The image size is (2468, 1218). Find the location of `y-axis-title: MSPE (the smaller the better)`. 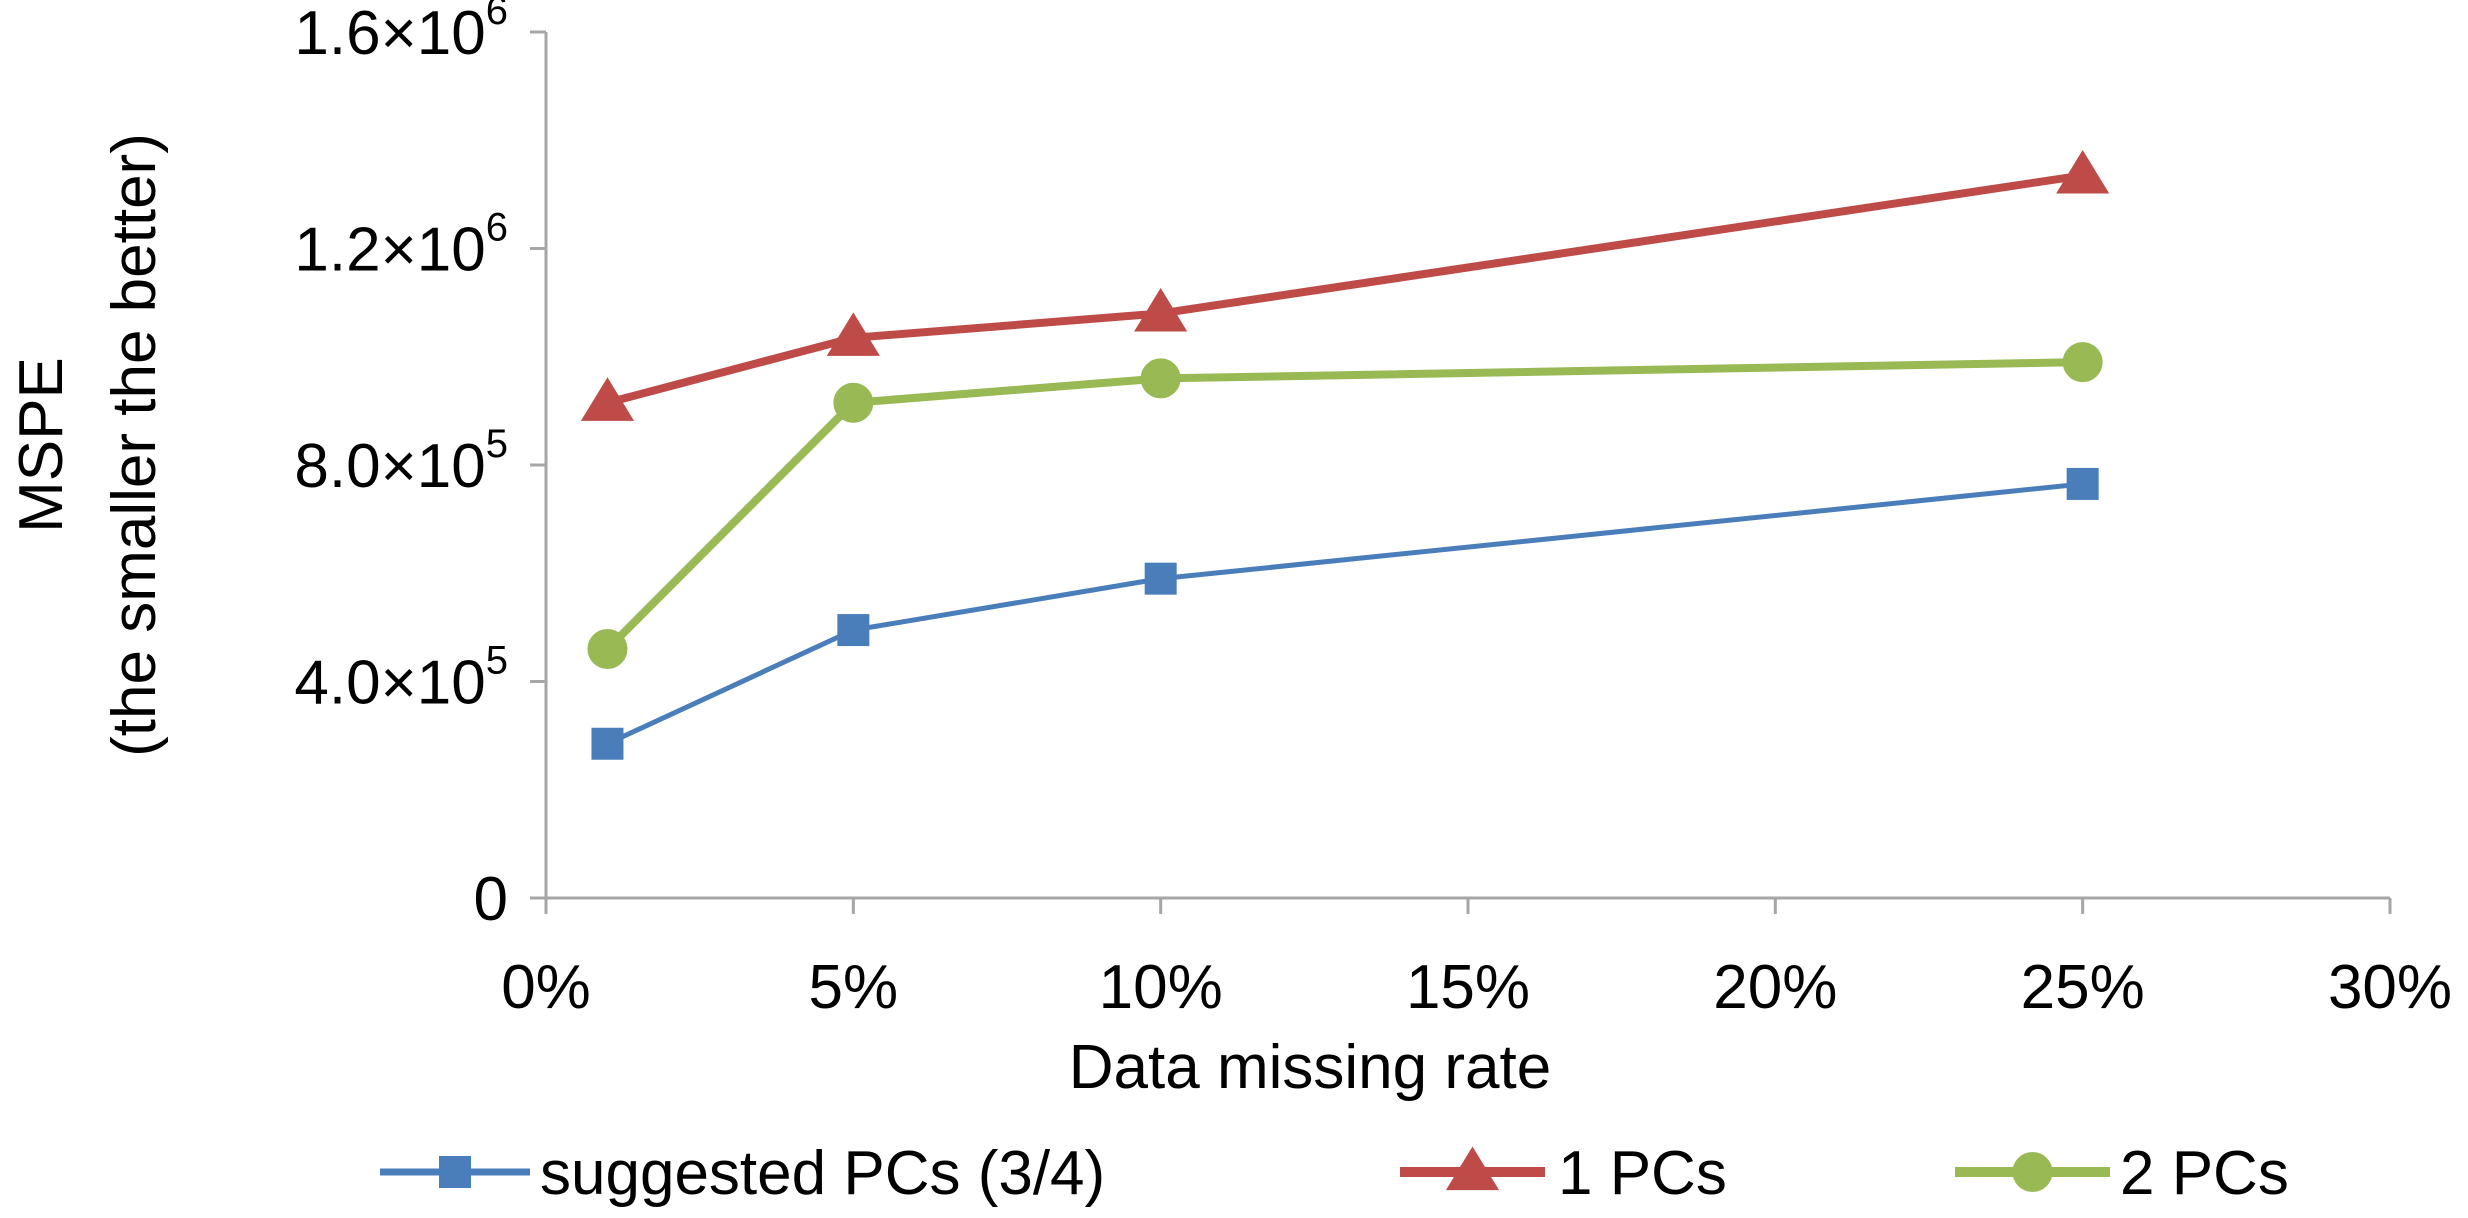

y-axis-title: MSPE (the smaller the better) is located at coordinates (88, 445).